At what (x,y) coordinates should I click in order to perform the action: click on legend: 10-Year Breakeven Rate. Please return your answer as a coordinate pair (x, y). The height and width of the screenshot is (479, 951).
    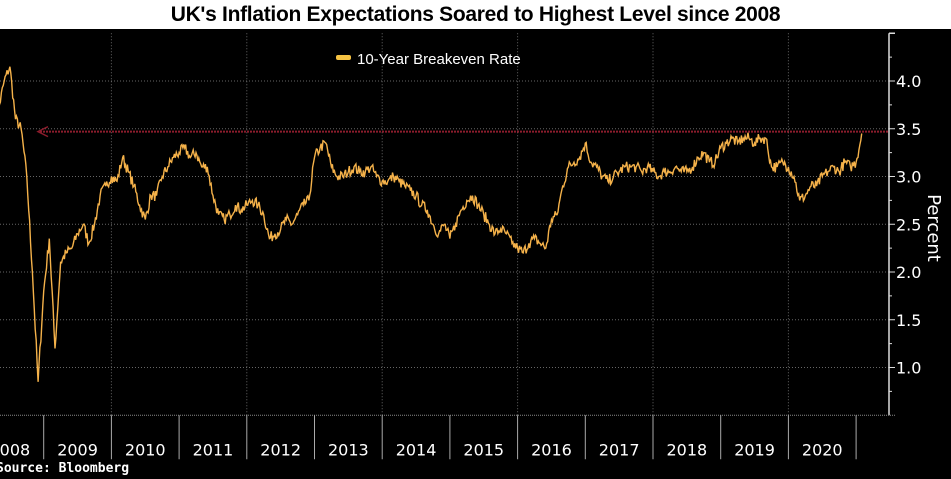
    Looking at the image, I should click on (428, 59).